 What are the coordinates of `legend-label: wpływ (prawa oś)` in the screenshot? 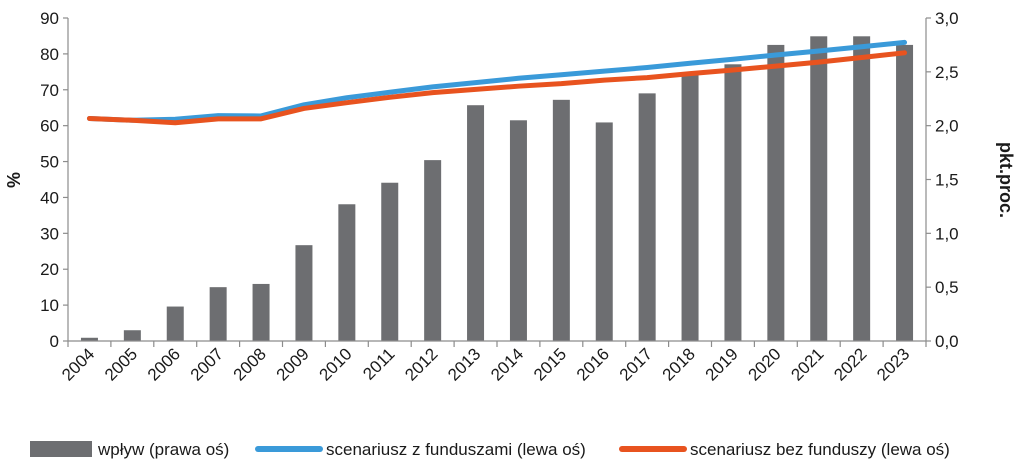 It's located at (163, 449).